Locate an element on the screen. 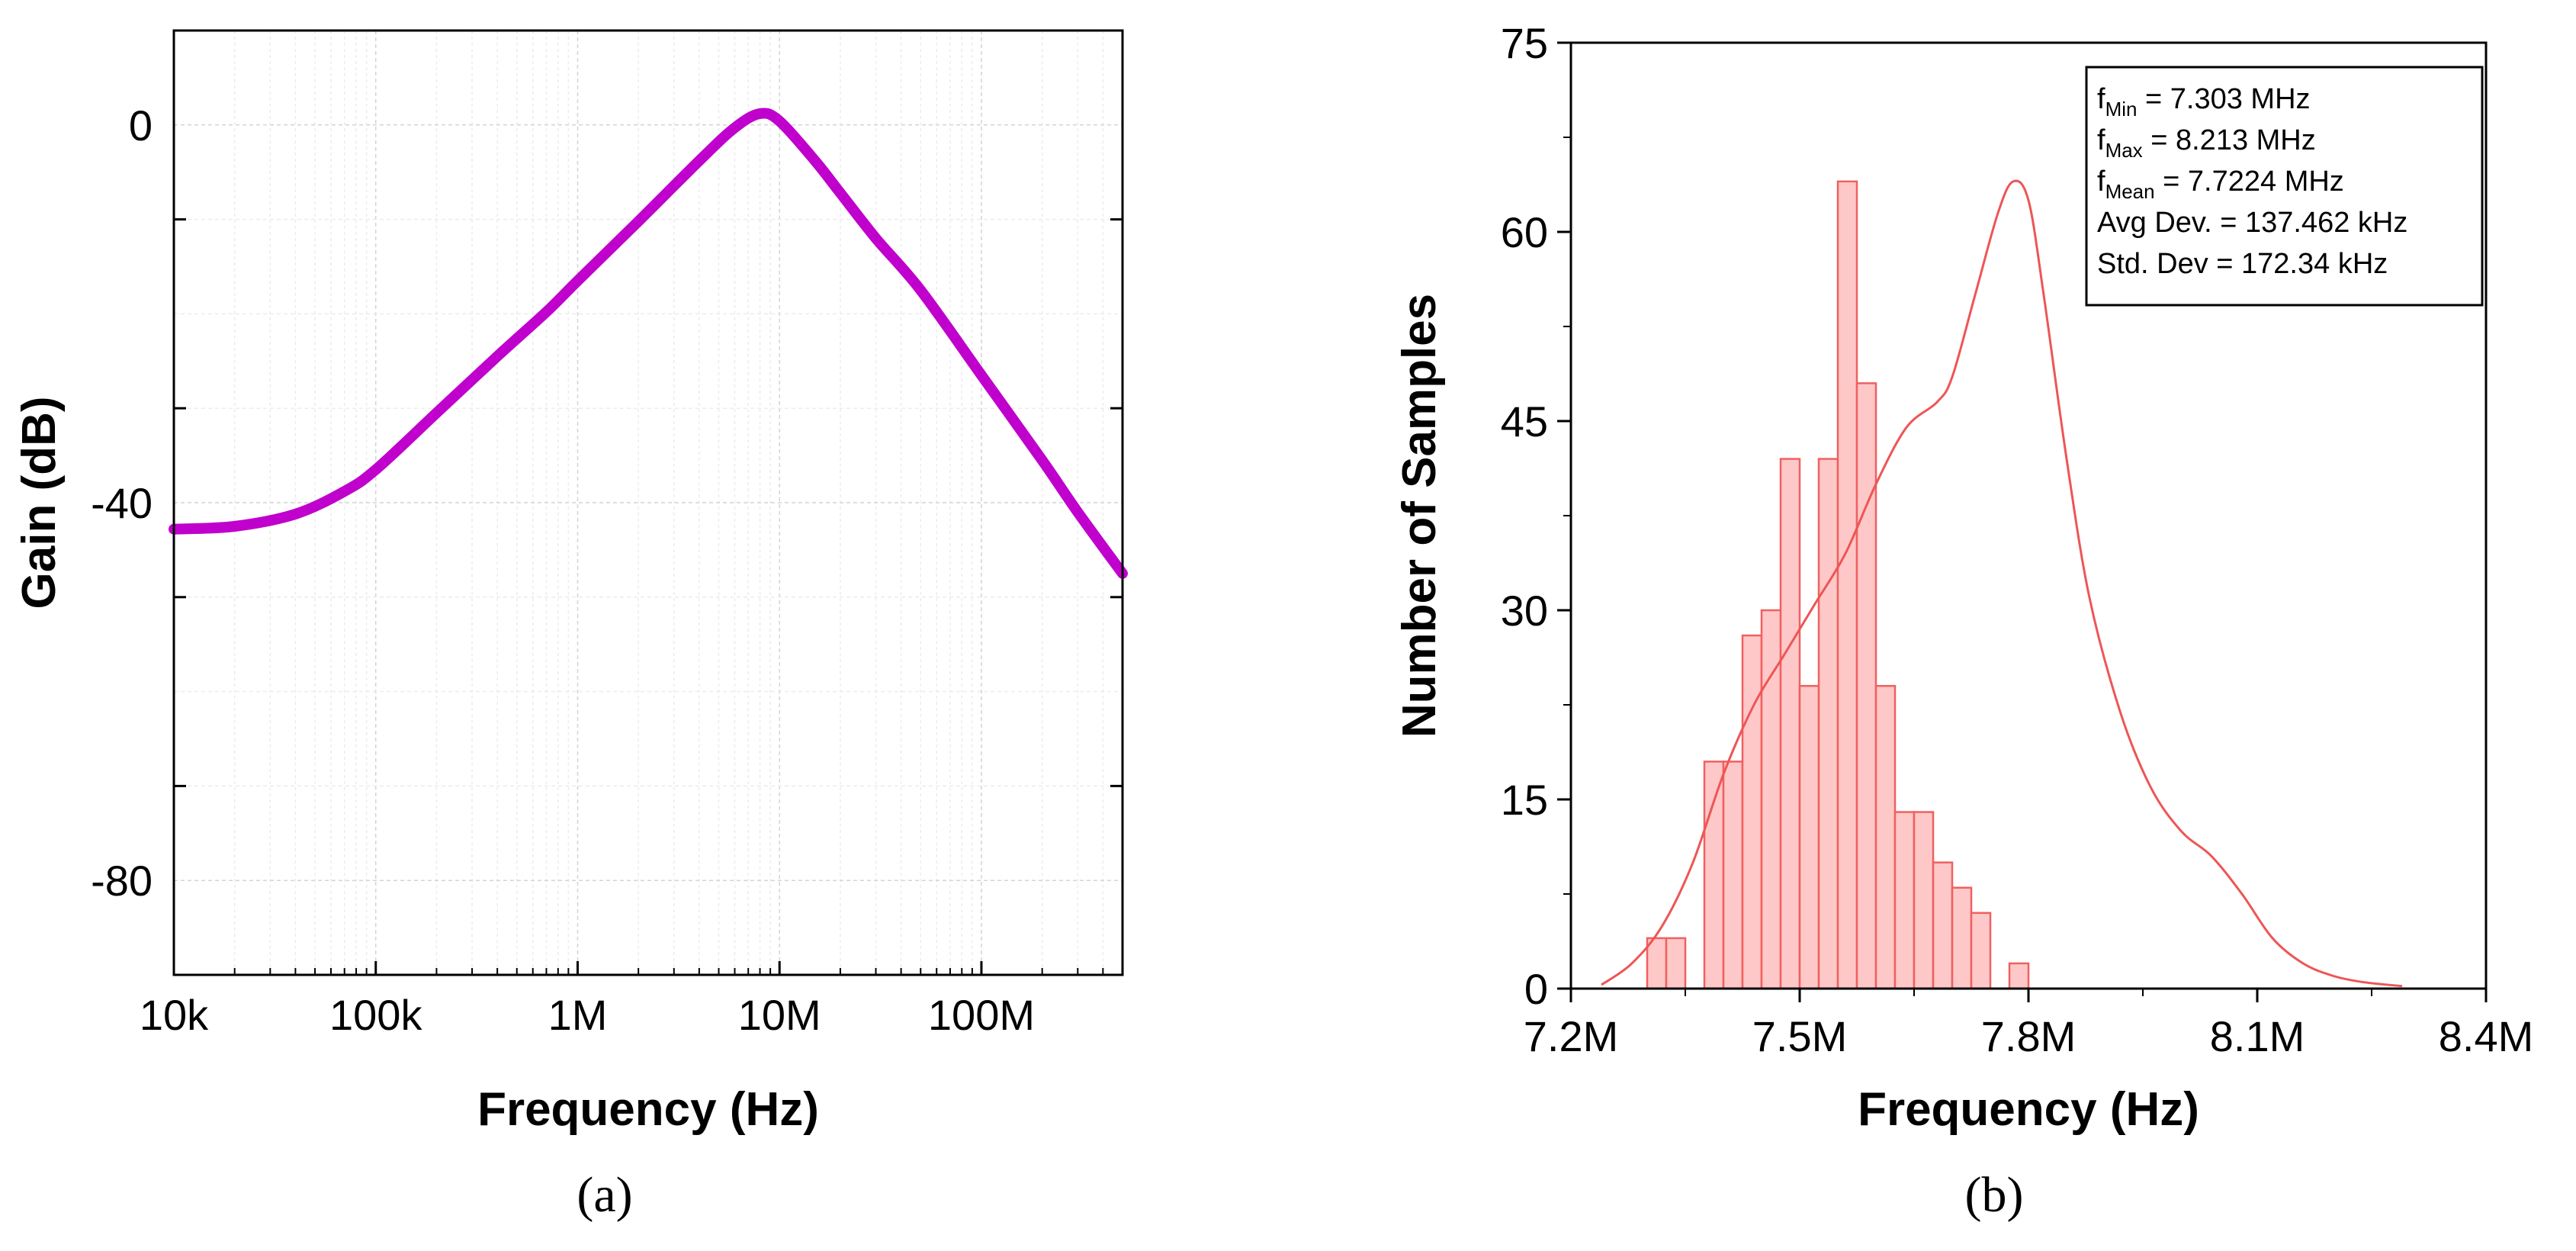 The image size is (2576, 1251). histogram-y-tick-label: 45 is located at coordinates (1524, 421).